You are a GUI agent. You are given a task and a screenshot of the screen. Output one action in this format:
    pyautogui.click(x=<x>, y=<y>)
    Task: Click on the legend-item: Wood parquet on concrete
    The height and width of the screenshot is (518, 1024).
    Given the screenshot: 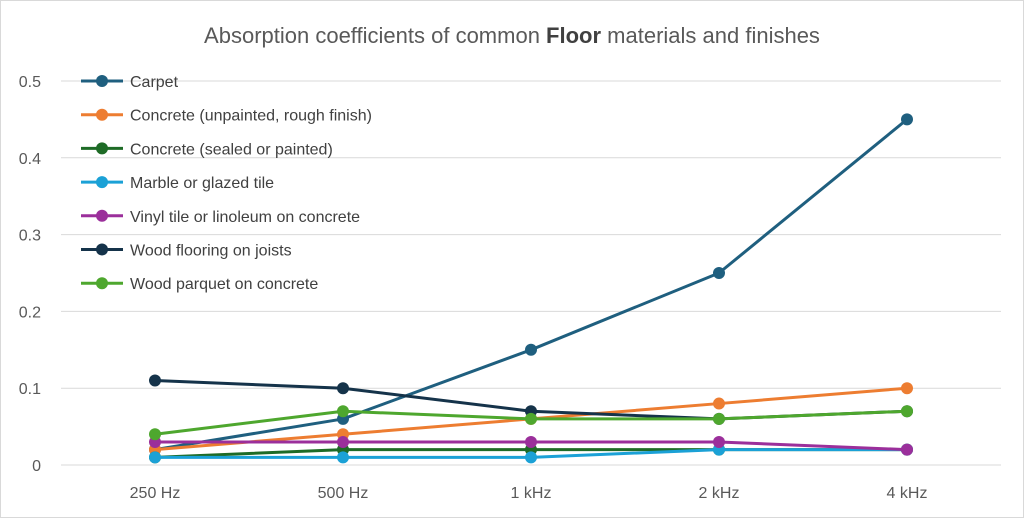 What is the action you would take?
    pyautogui.click(x=199, y=284)
    